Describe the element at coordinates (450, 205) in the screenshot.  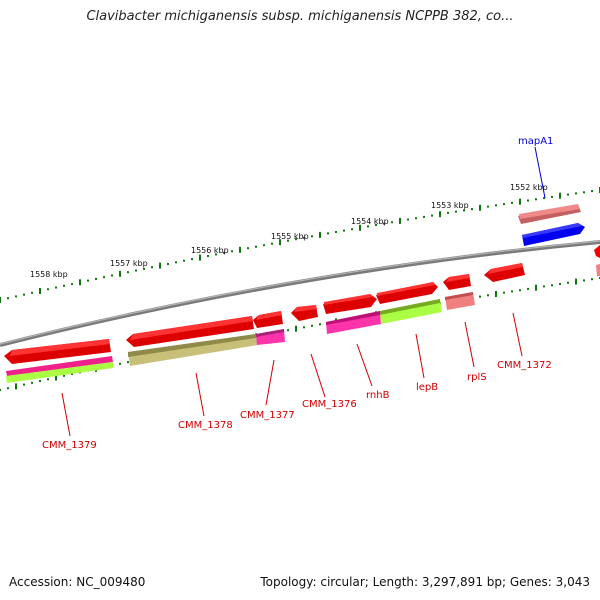
I see `tick-label-1553: 1553 kbp` at that location.